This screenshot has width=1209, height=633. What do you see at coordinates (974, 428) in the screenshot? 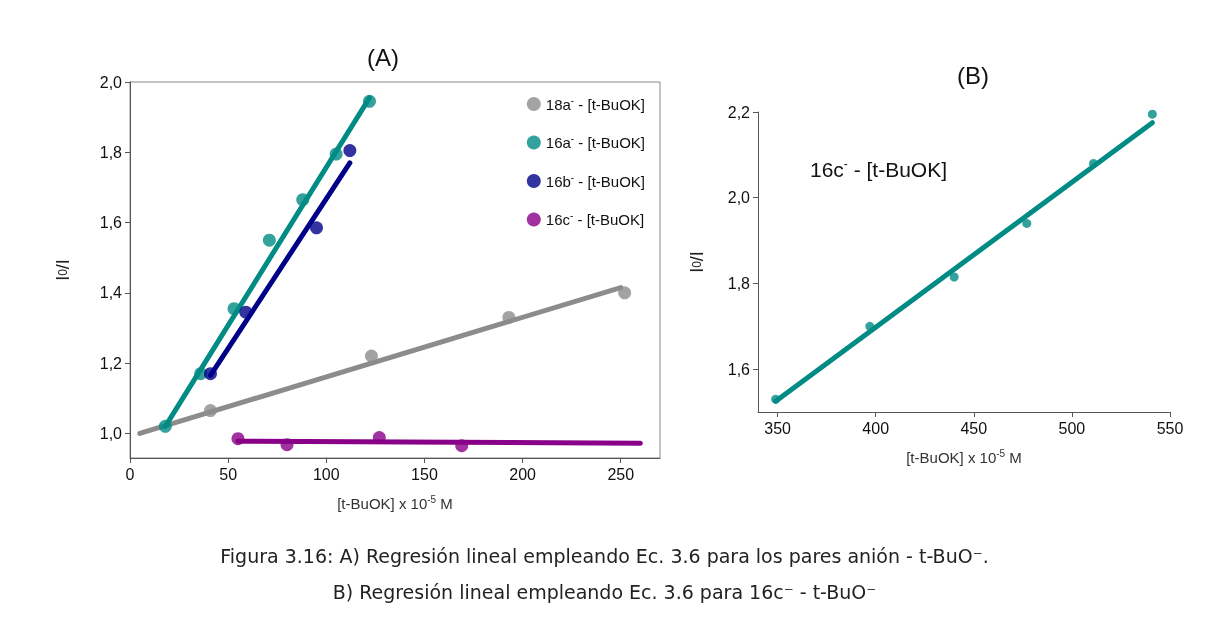
I see `x-tick-label: 450` at bounding box center [974, 428].